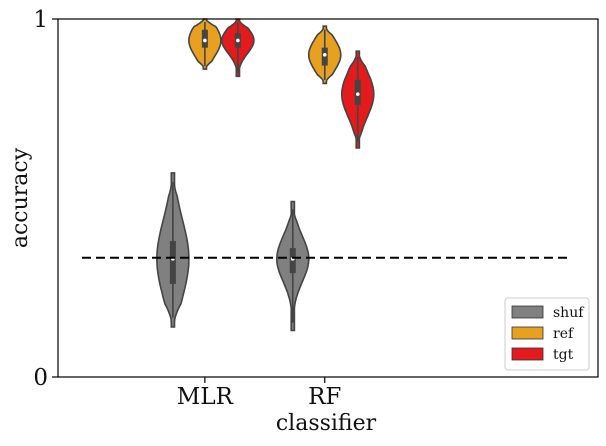 This screenshot has width=606, height=446. I want to click on y-tick-label: 1, so click(40, 20).